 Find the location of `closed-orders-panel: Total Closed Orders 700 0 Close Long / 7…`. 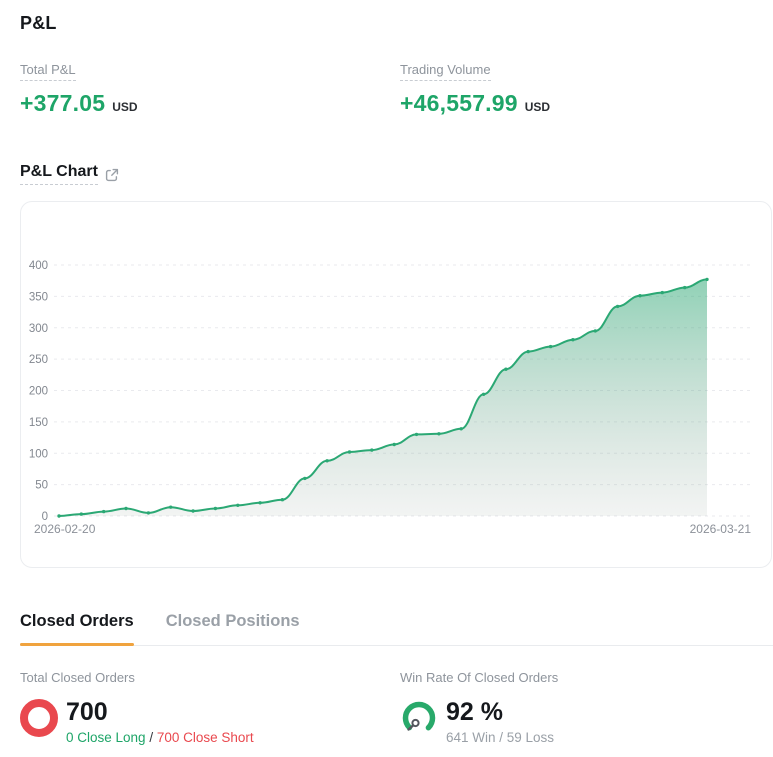

closed-orders-panel: Total Closed Orders 700 0 Close Long / 7… is located at coordinates (396, 707).